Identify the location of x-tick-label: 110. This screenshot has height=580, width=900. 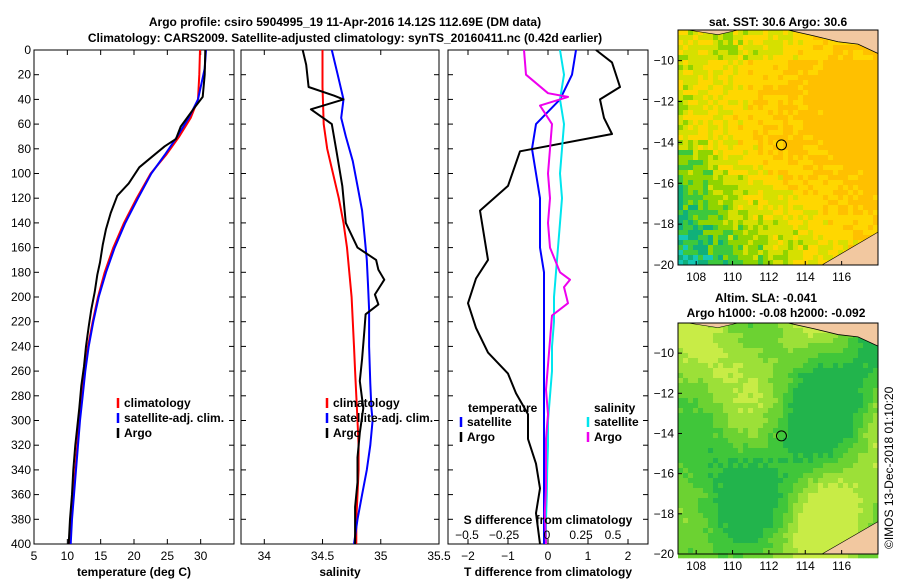
(732, 566).